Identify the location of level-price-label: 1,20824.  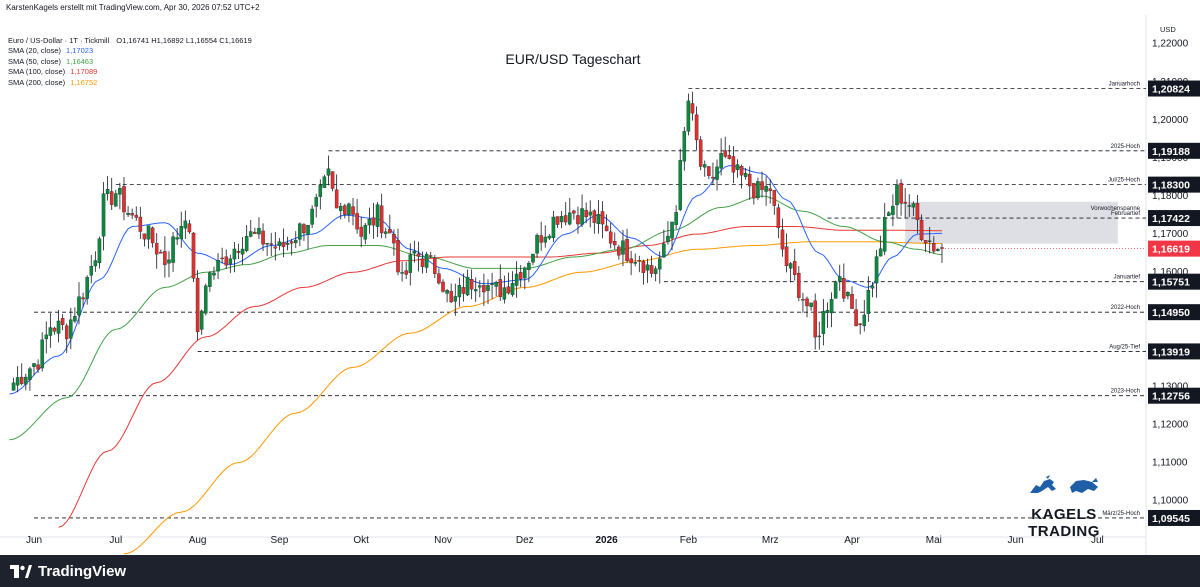
(1171, 90).